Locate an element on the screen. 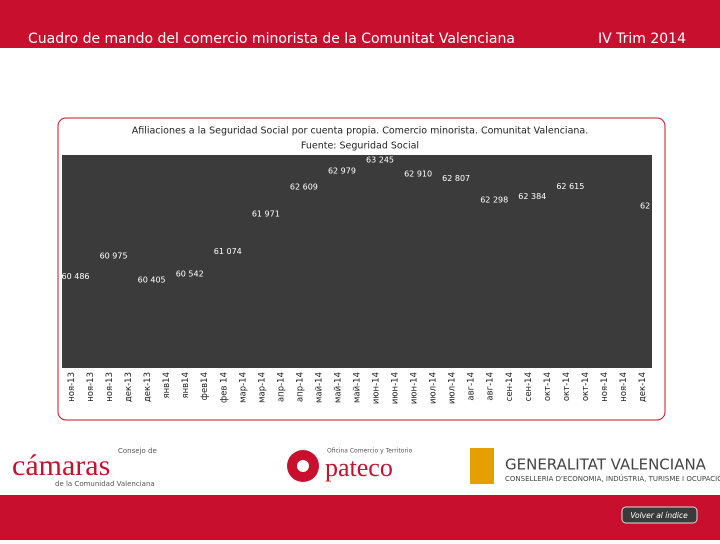 The height and width of the screenshot is (544, 720). back-button is located at coordinates (659, 515).